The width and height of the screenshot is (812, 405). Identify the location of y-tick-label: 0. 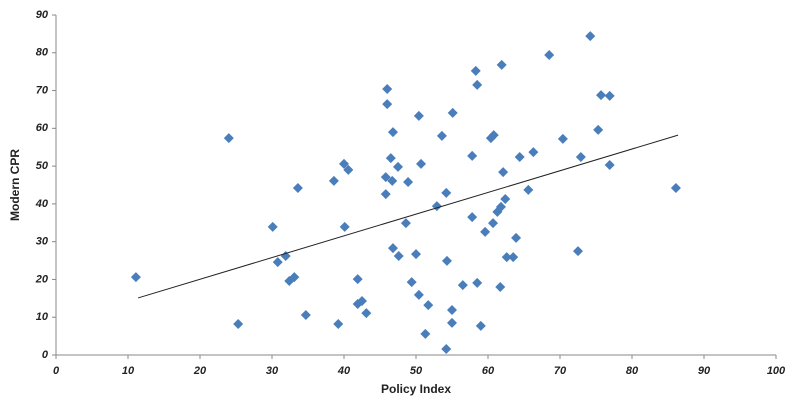
(45, 355).